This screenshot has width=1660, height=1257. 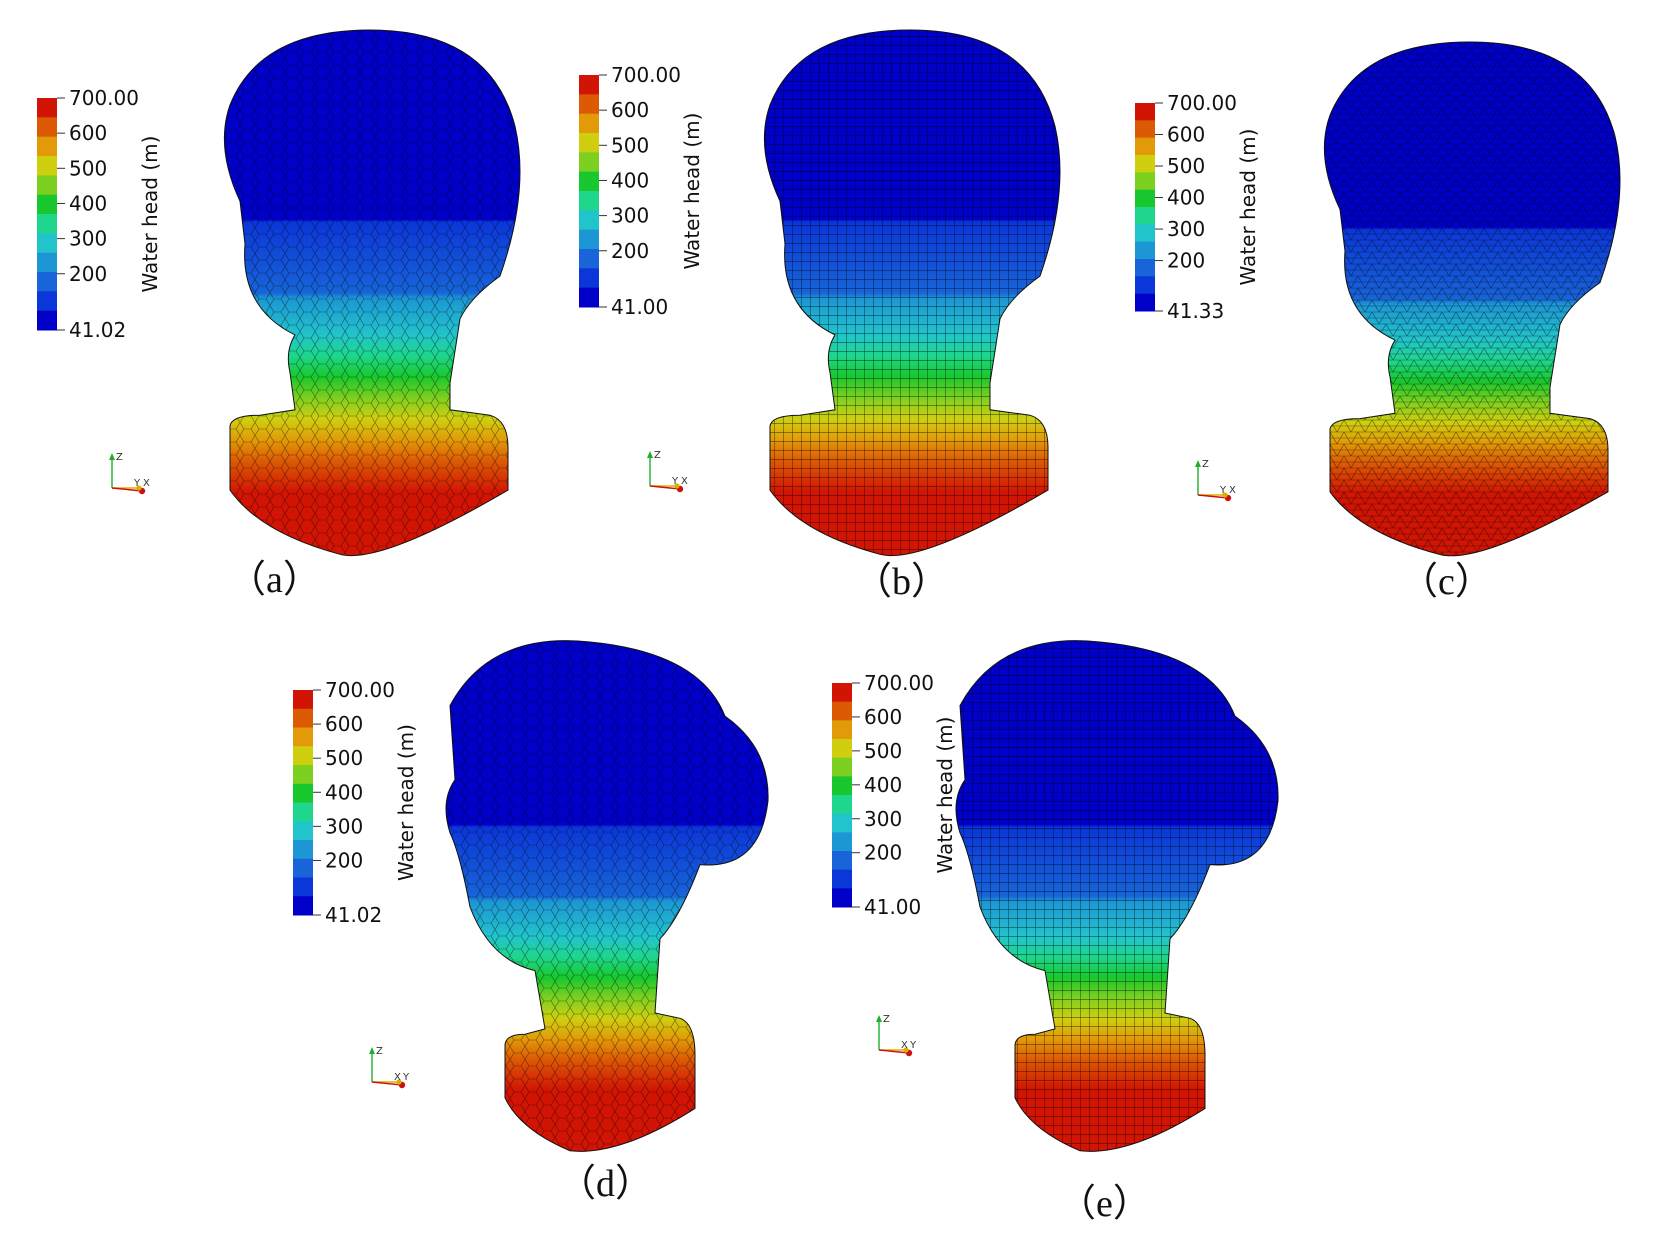 I want to click on panel-label-a: （a）, so click(x=274, y=580).